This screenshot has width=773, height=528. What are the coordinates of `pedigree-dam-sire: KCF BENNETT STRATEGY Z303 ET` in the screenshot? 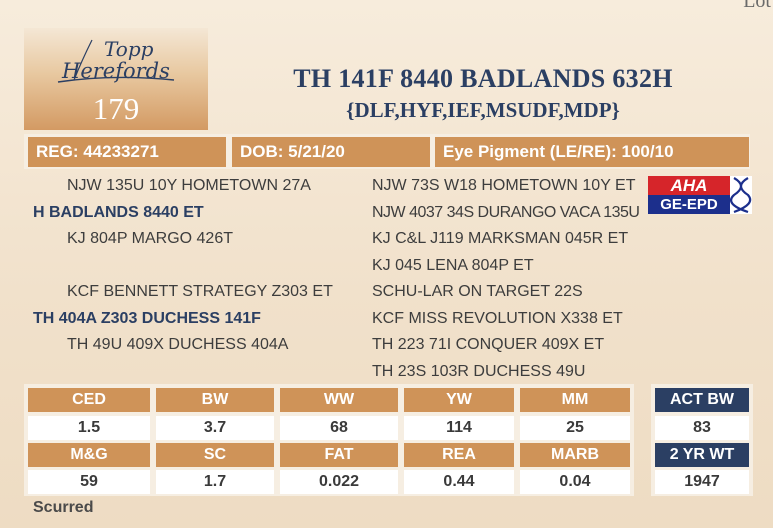 It's located at (200, 291).